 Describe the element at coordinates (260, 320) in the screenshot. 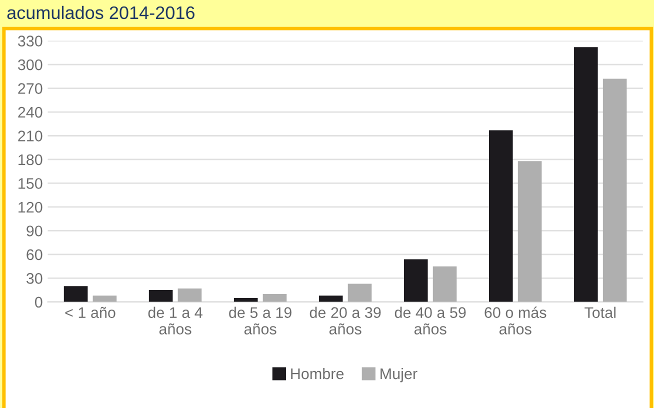

I see `x-tick-label: de 5 a 19 años` at that location.